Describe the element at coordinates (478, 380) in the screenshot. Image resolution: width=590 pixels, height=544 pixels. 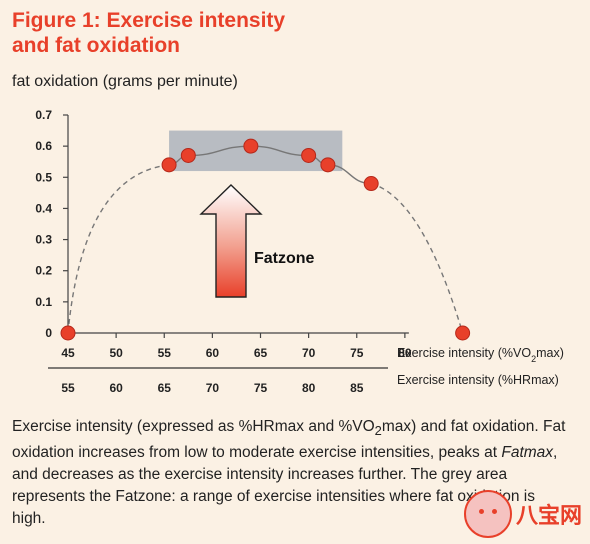
I see `x-axis-label-secondary: Exercise intensity (%HRmax)` at that location.